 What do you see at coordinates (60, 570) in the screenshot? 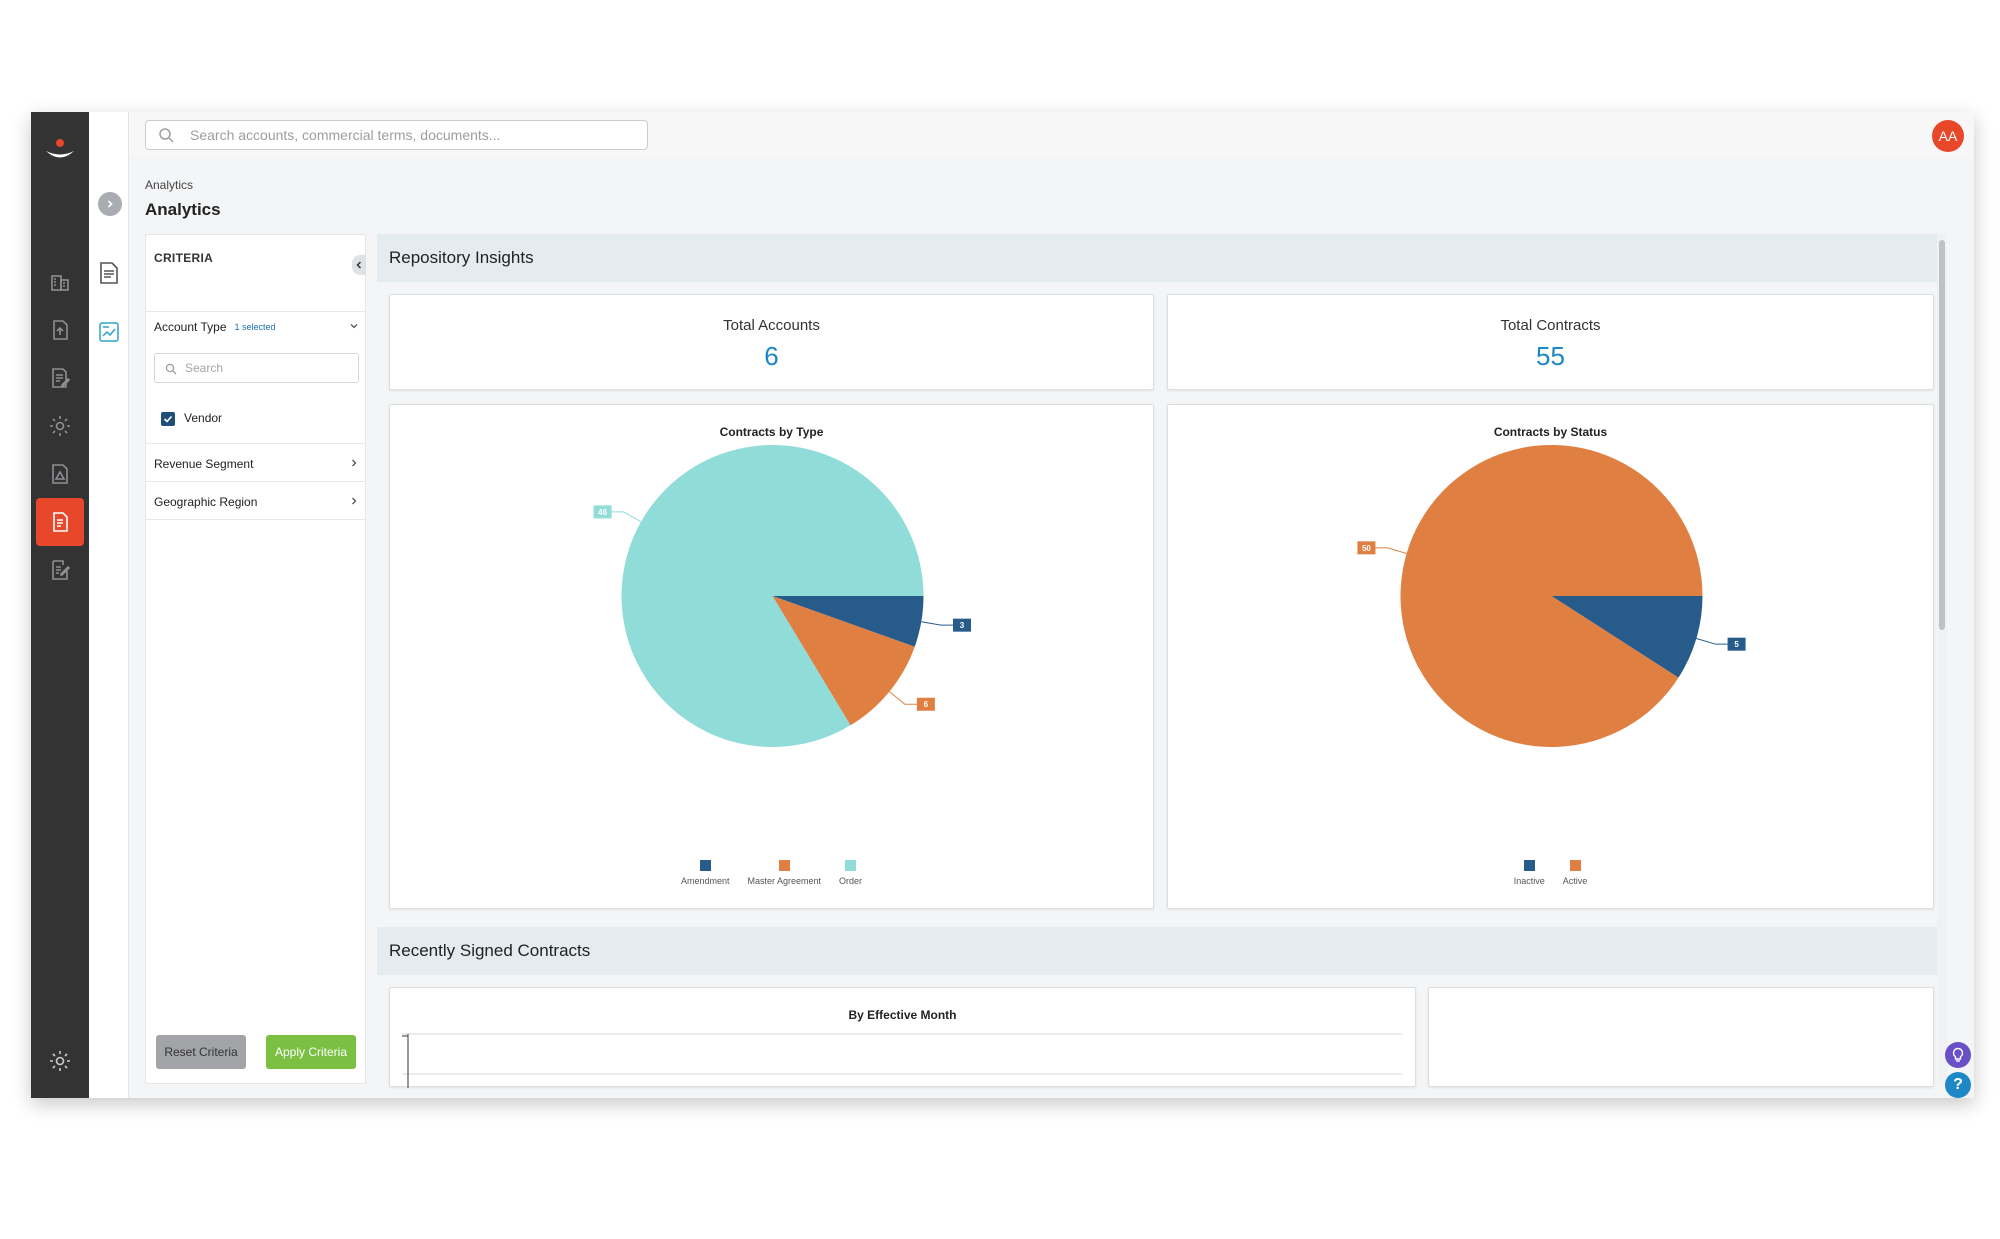
I see `rail-signature-icon` at bounding box center [60, 570].